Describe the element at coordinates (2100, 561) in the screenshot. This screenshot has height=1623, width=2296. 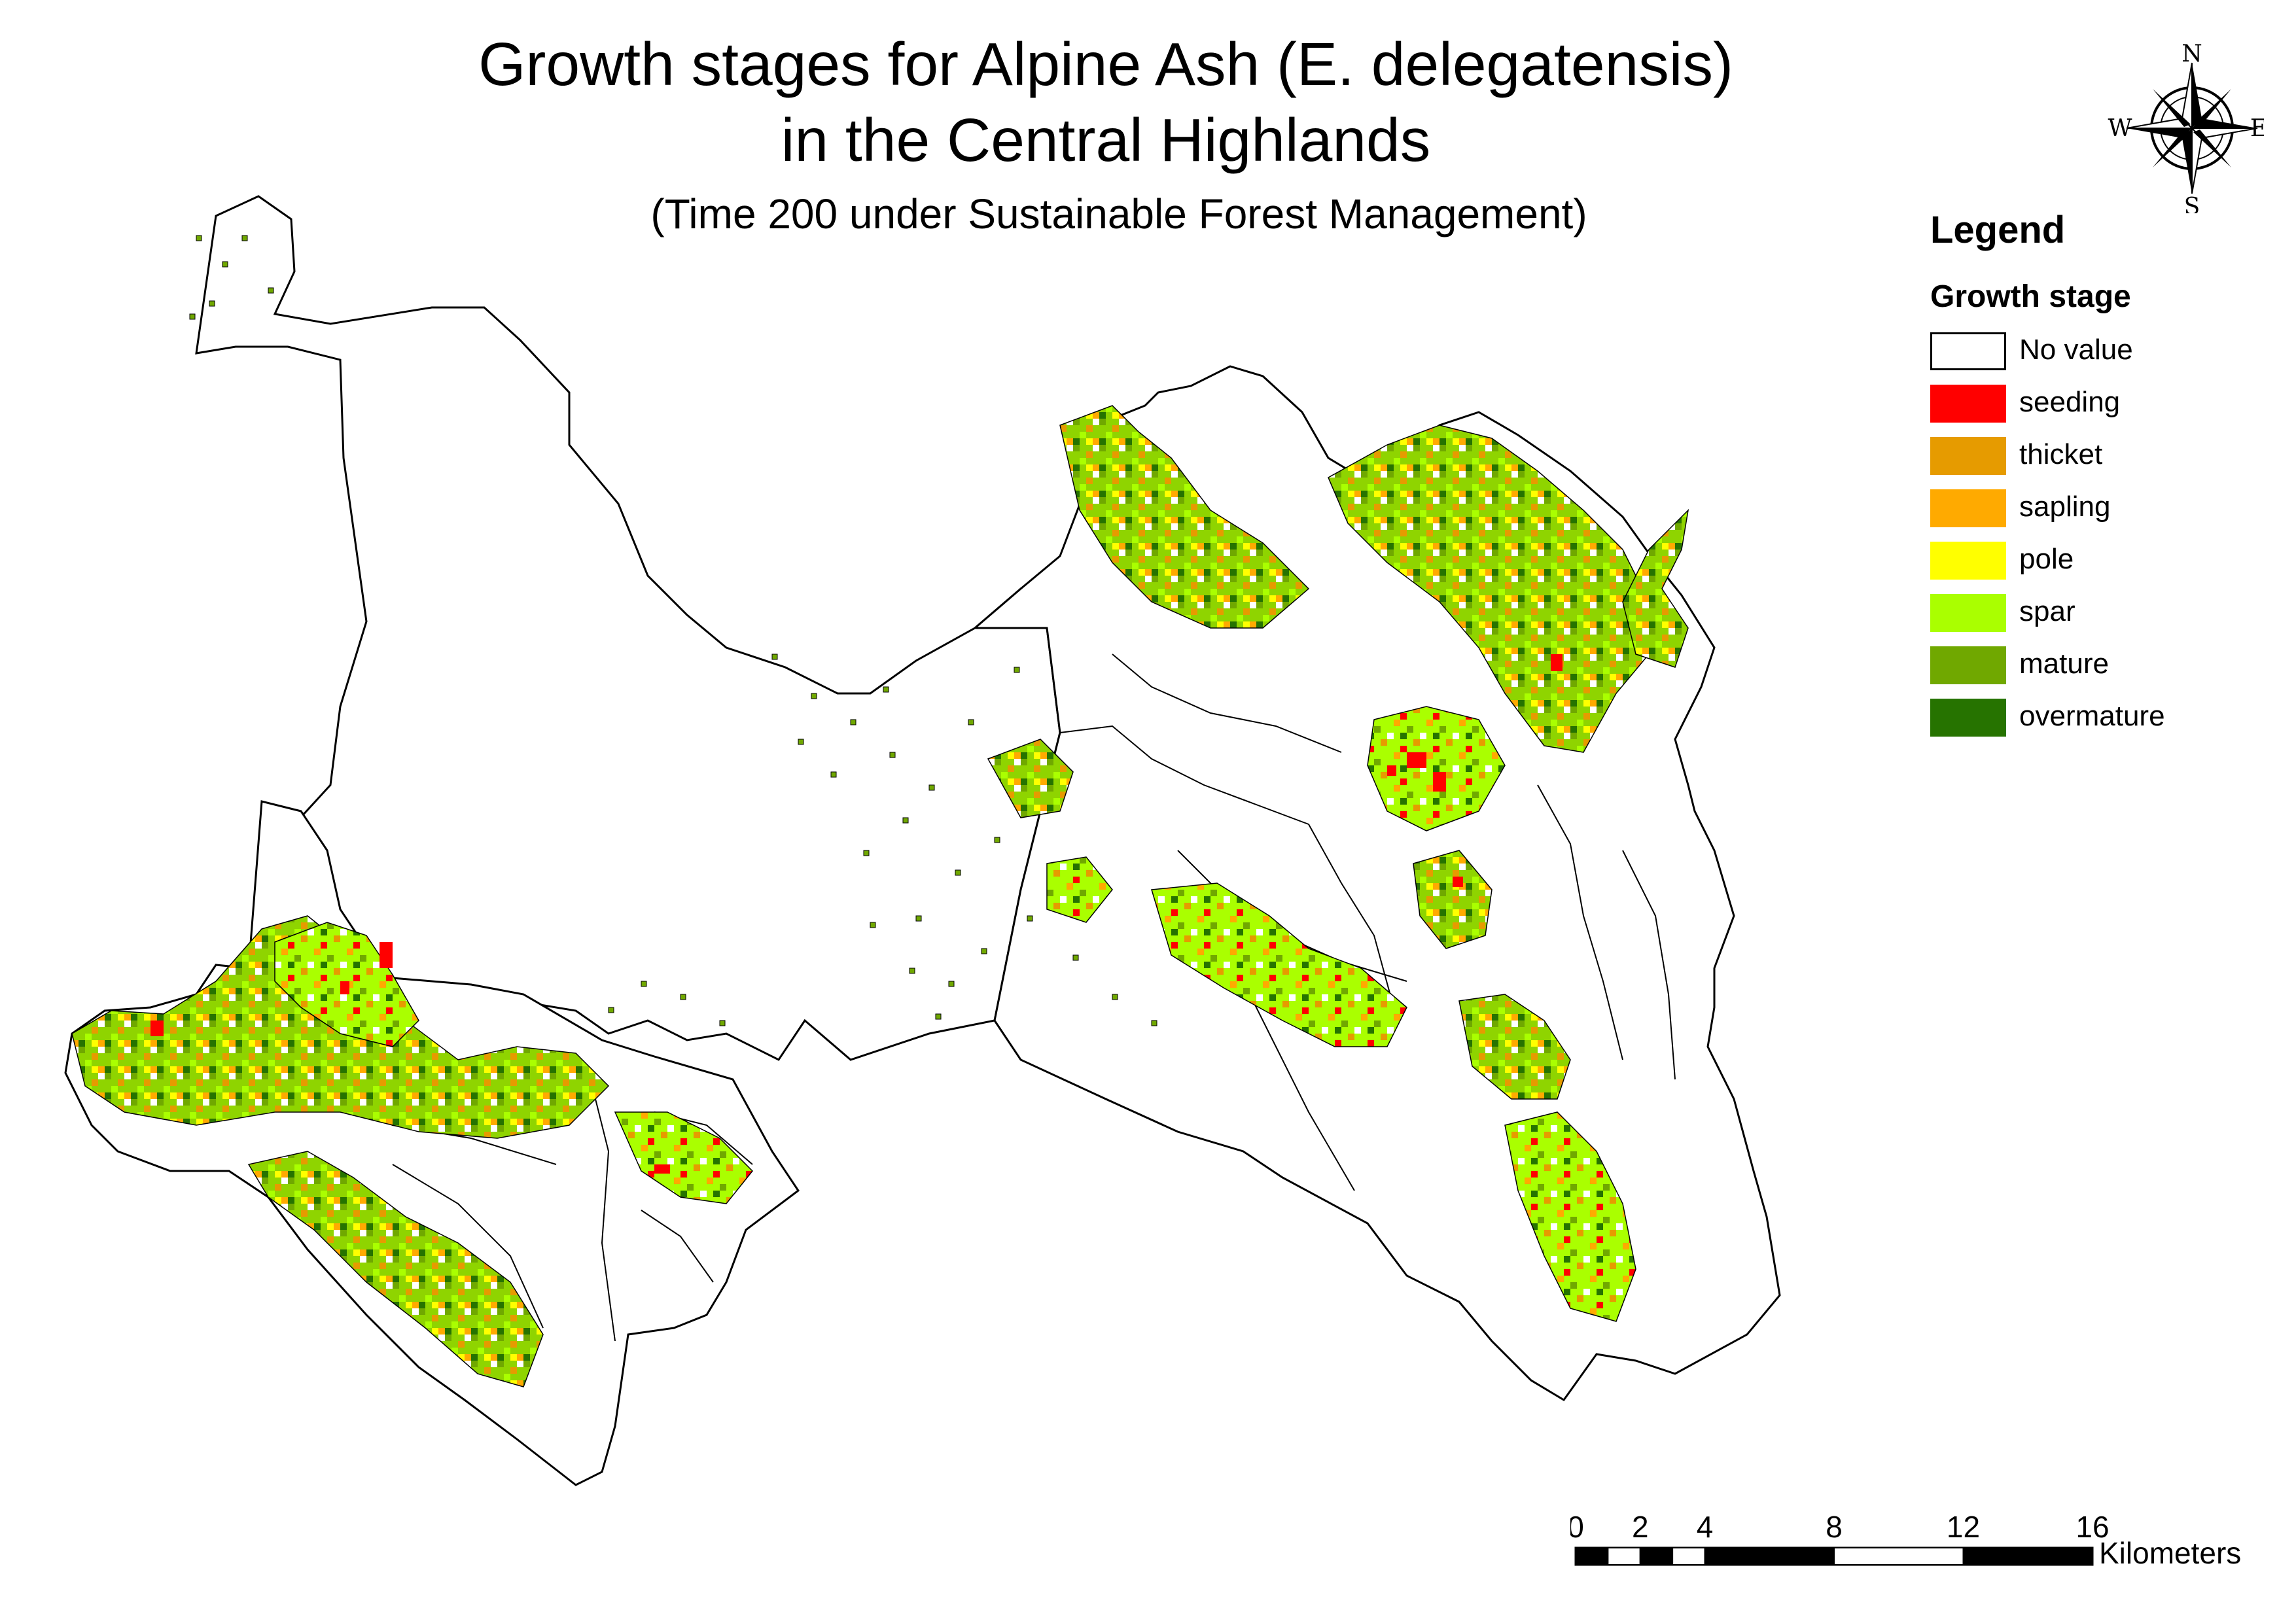
I see `legend-item: pole` at that location.